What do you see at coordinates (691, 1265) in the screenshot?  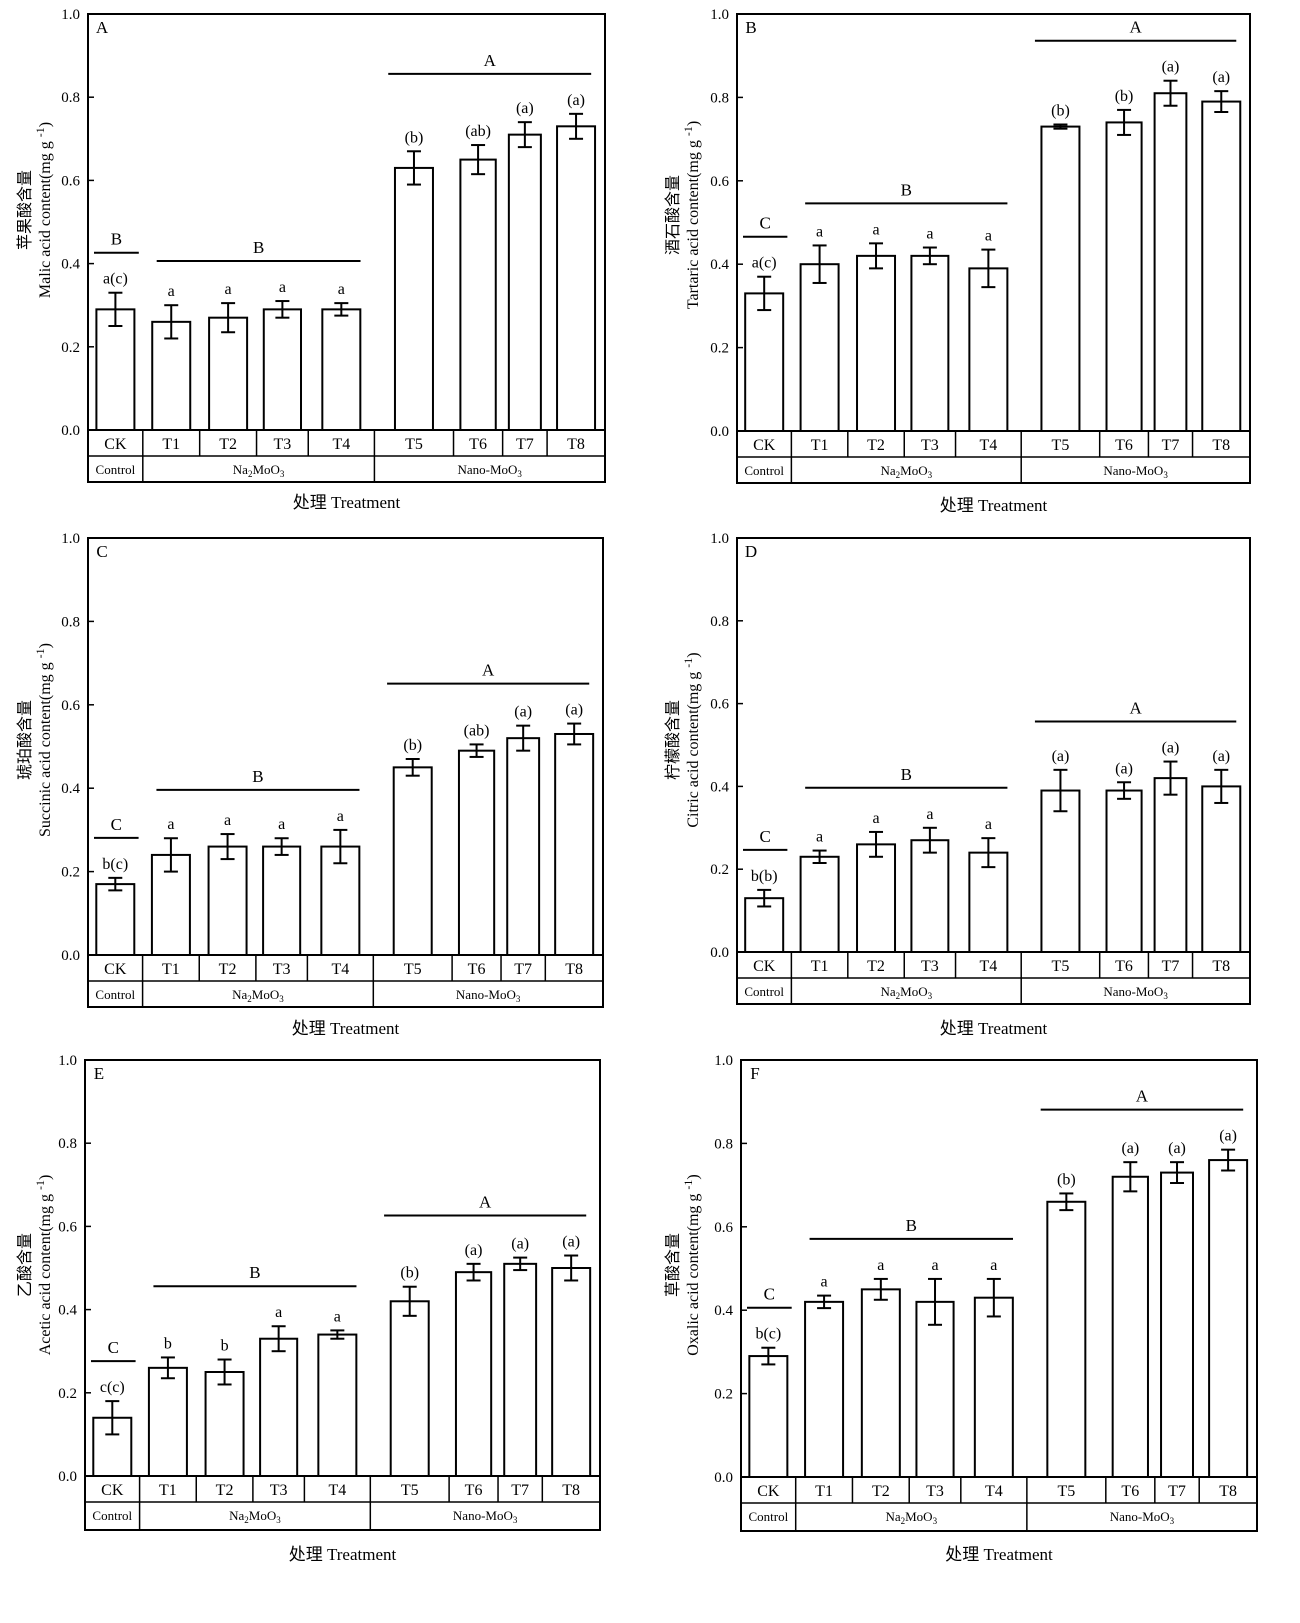 I see `y-axis-title-en: Oxalic acid content(mg g -1)` at bounding box center [691, 1265].